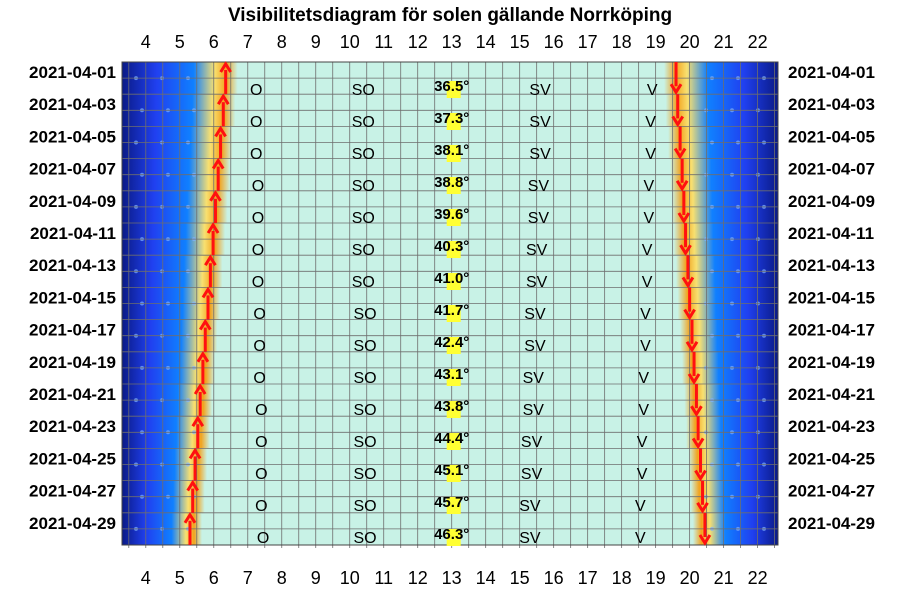 The height and width of the screenshot is (606, 900). What do you see at coordinates (588, 42) in the screenshot?
I see `x-tick-label-top: 17` at bounding box center [588, 42].